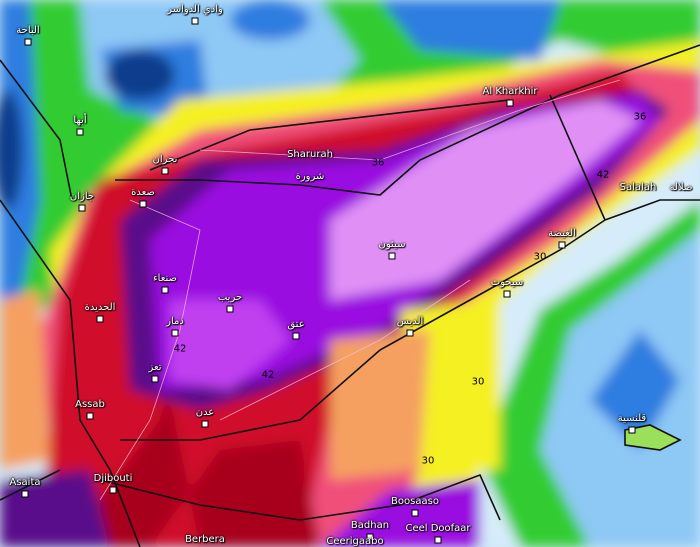  I want to click on city-label: الغيضة, so click(562, 233).